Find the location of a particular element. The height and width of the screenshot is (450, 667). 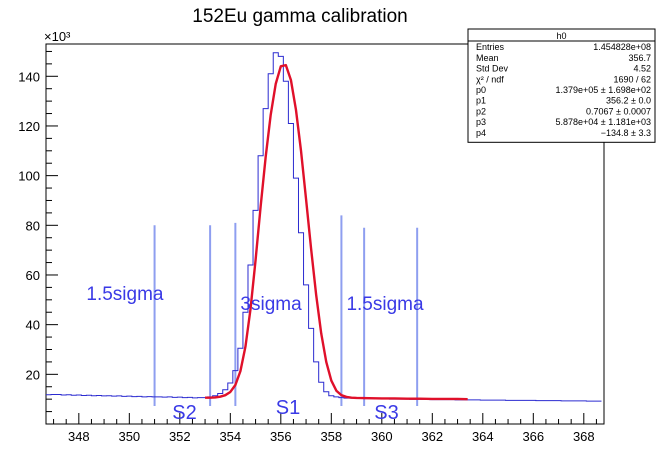

annotation-label: S1 is located at coordinates (288, 408).